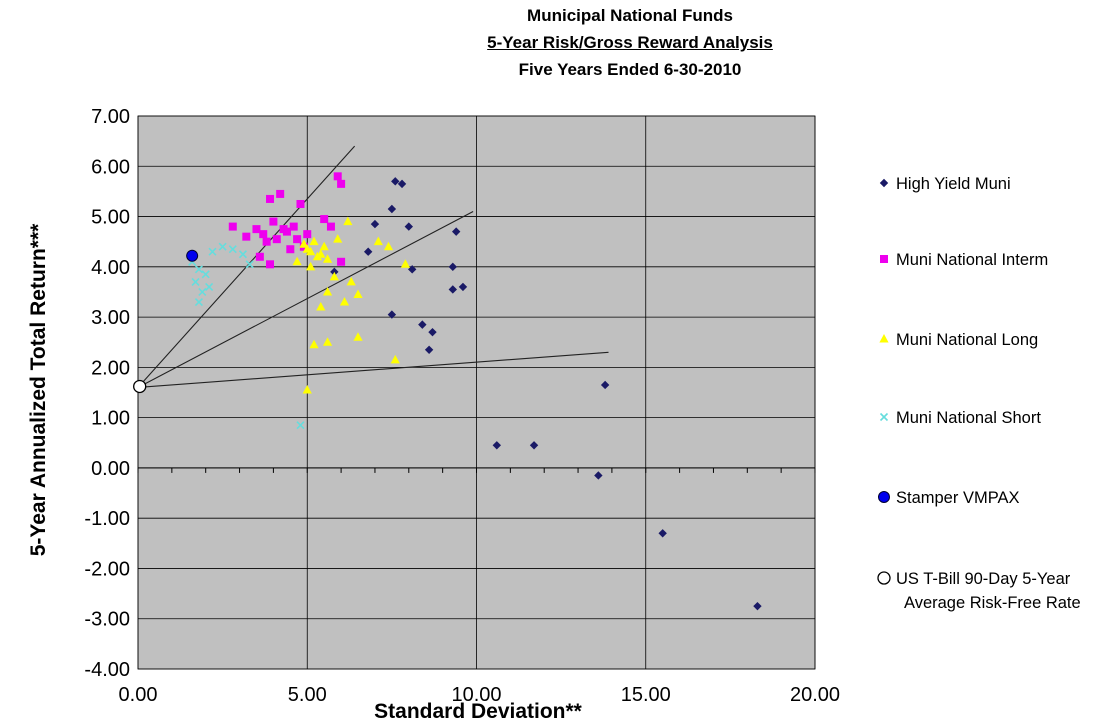 This screenshot has width=1117, height=725. Describe the element at coordinates (110, 218) in the screenshot. I see `y-tick-label: 5.00` at that location.